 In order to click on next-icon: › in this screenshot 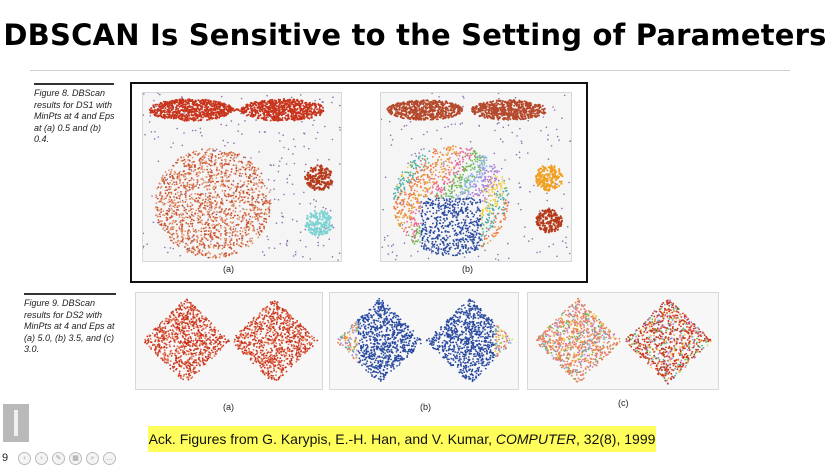, I will do `click(41, 458)`.